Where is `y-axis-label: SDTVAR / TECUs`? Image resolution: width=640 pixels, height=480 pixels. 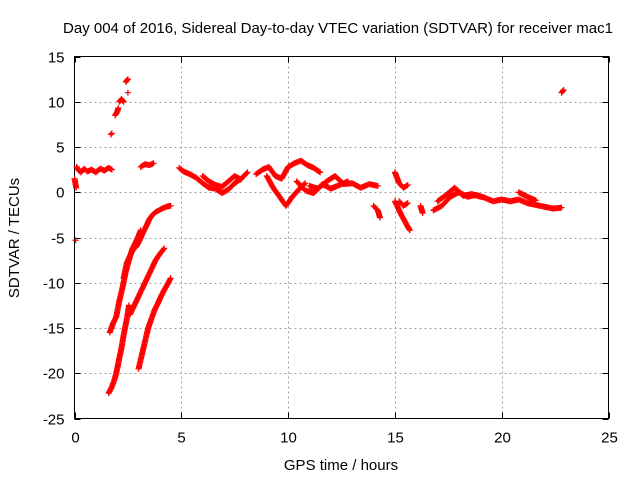
y-axis-label: SDTVAR / TECUs is located at coordinates (14, 238).